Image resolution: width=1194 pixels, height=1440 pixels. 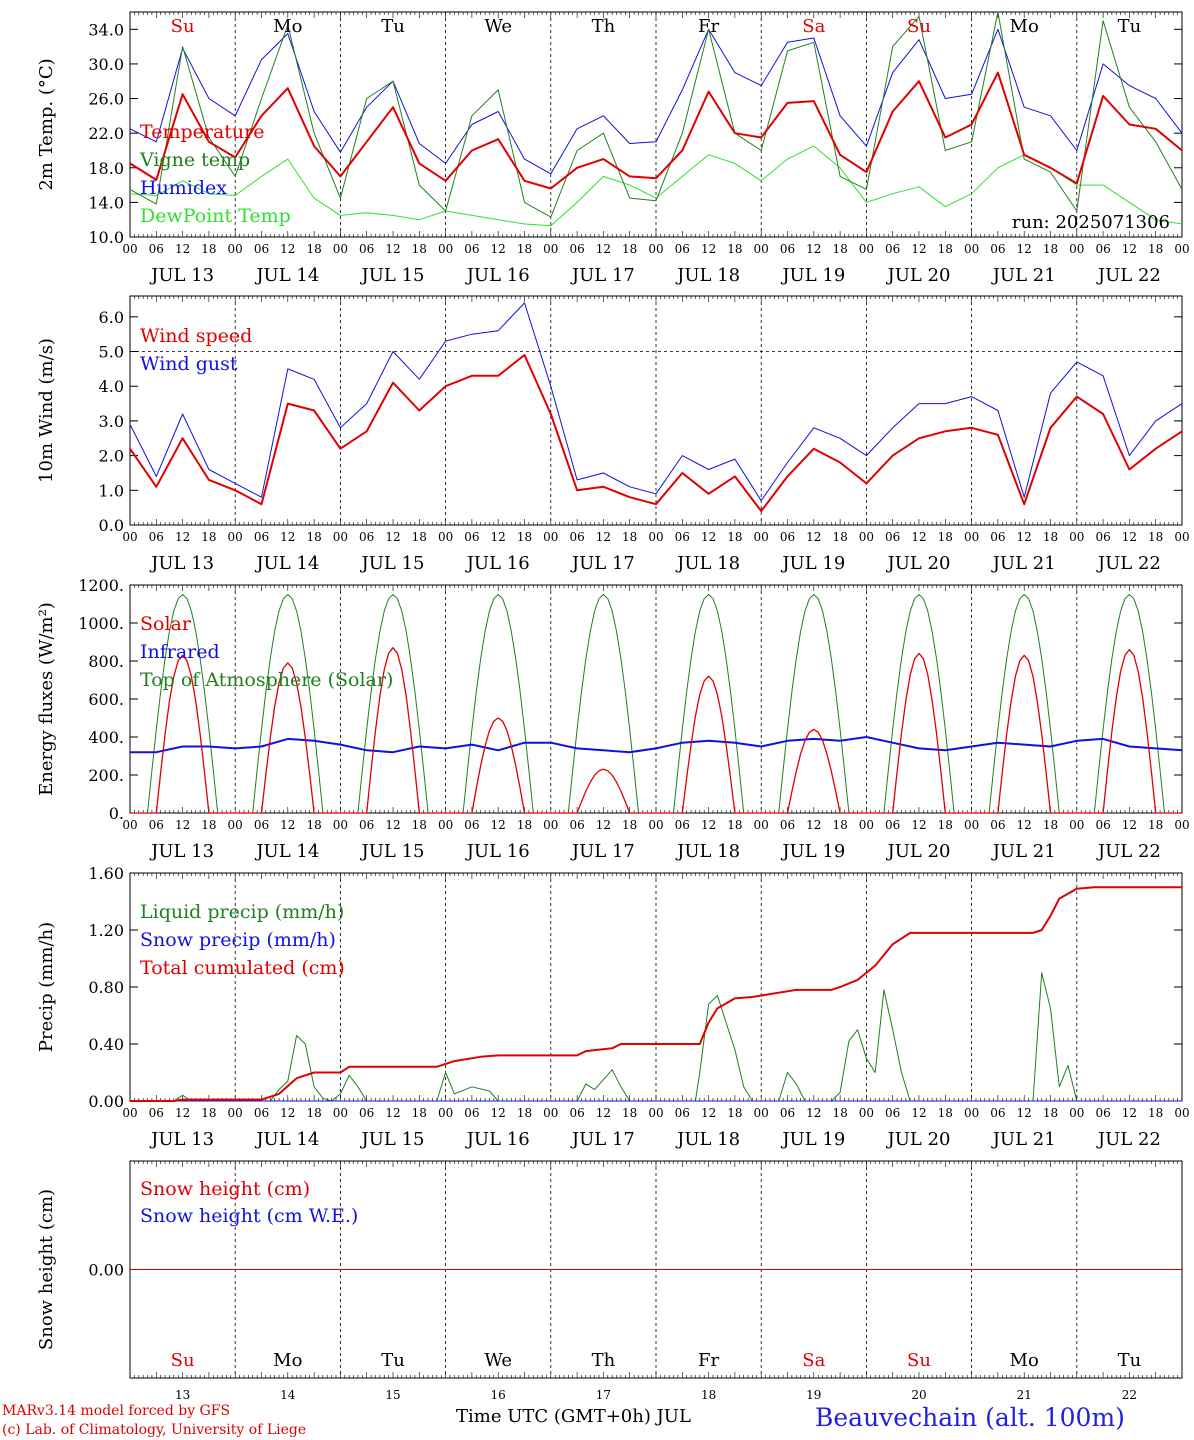 I want to click on legend-item: Top of Atmosphere (Solar), so click(x=266, y=680).